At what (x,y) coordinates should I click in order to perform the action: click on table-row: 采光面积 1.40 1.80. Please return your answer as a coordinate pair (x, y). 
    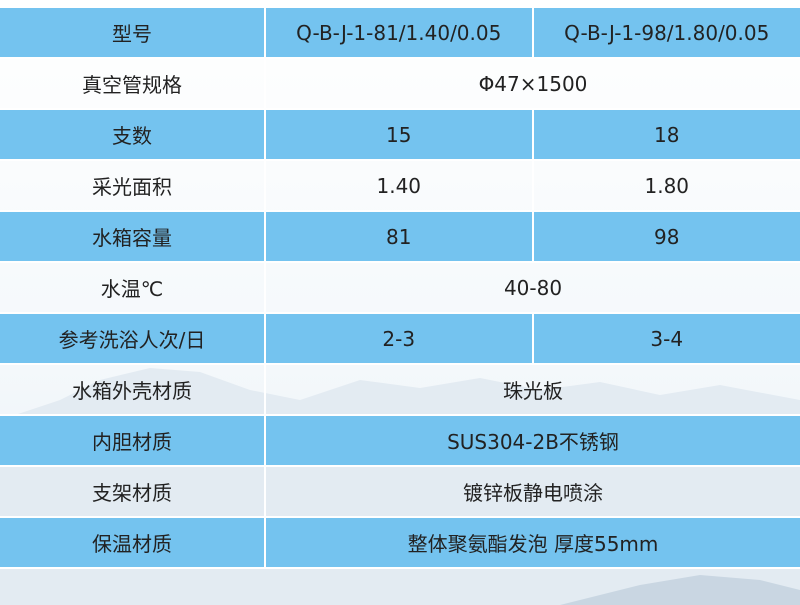
    Looking at the image, I should click on (400, 185).